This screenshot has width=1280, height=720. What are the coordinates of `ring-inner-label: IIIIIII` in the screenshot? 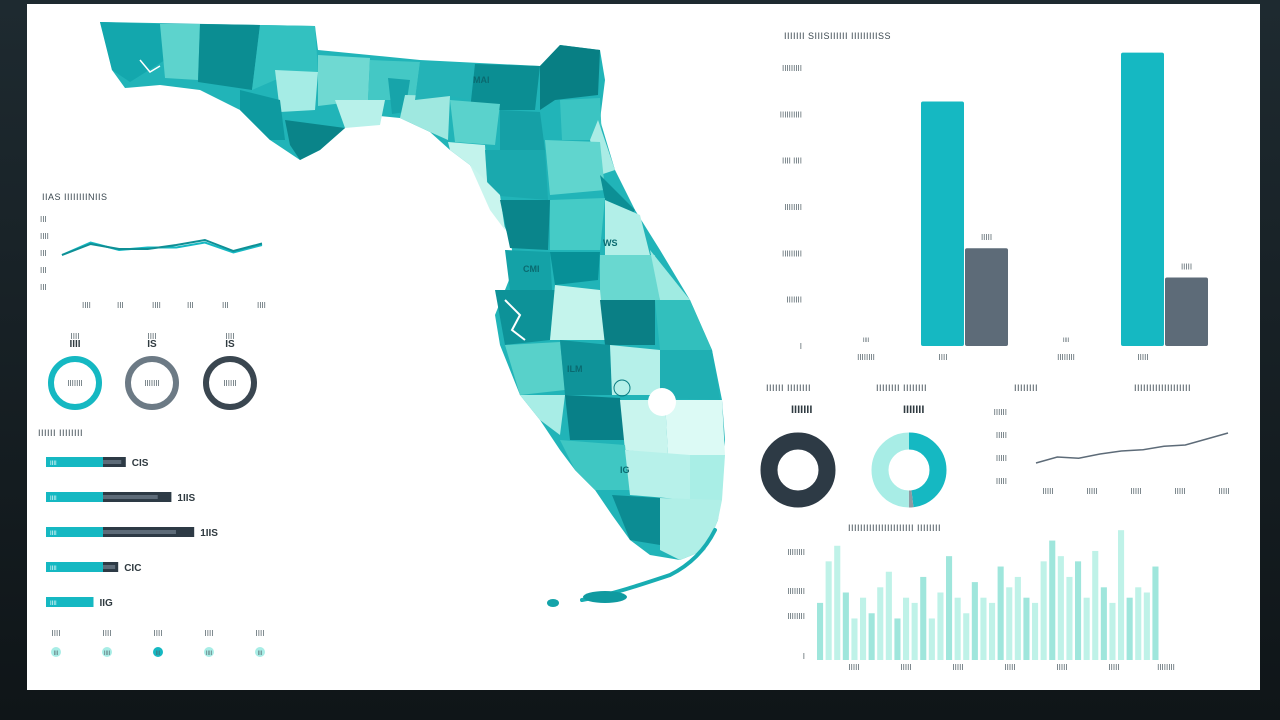 It's located at (75, 383).